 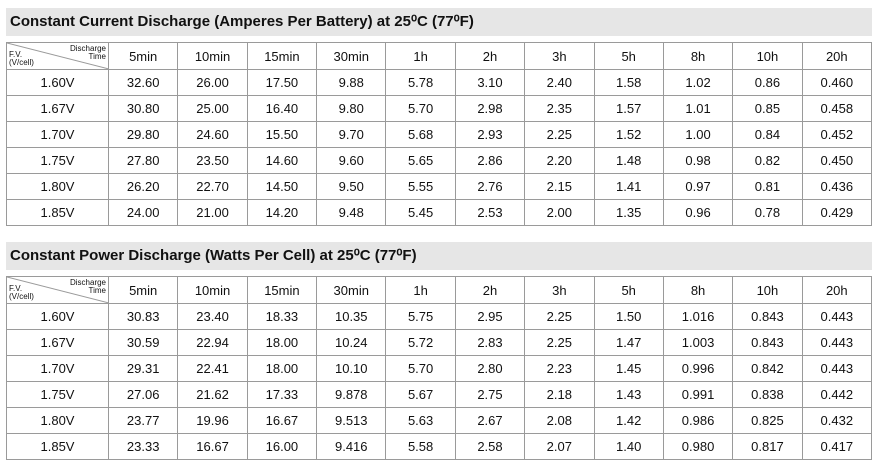 What do you see at coordinates (212, 420) in the screenshot?
I see `cell: 19.96` at bounding box center [212, 420].